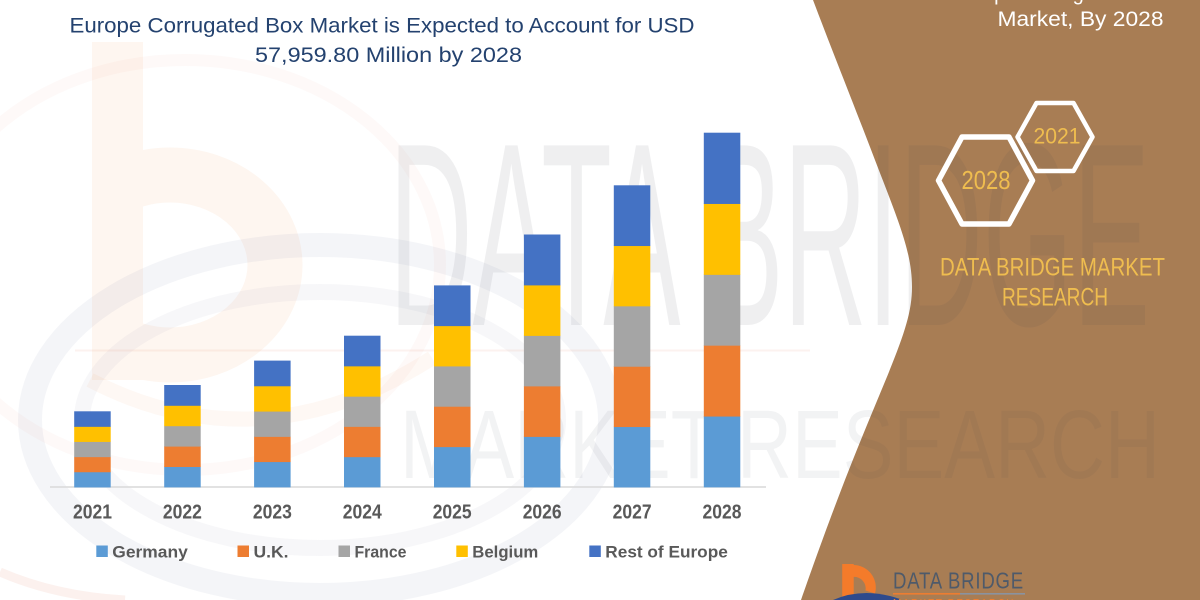  I want to click on svg-text: Belgium, so click(505, 552).